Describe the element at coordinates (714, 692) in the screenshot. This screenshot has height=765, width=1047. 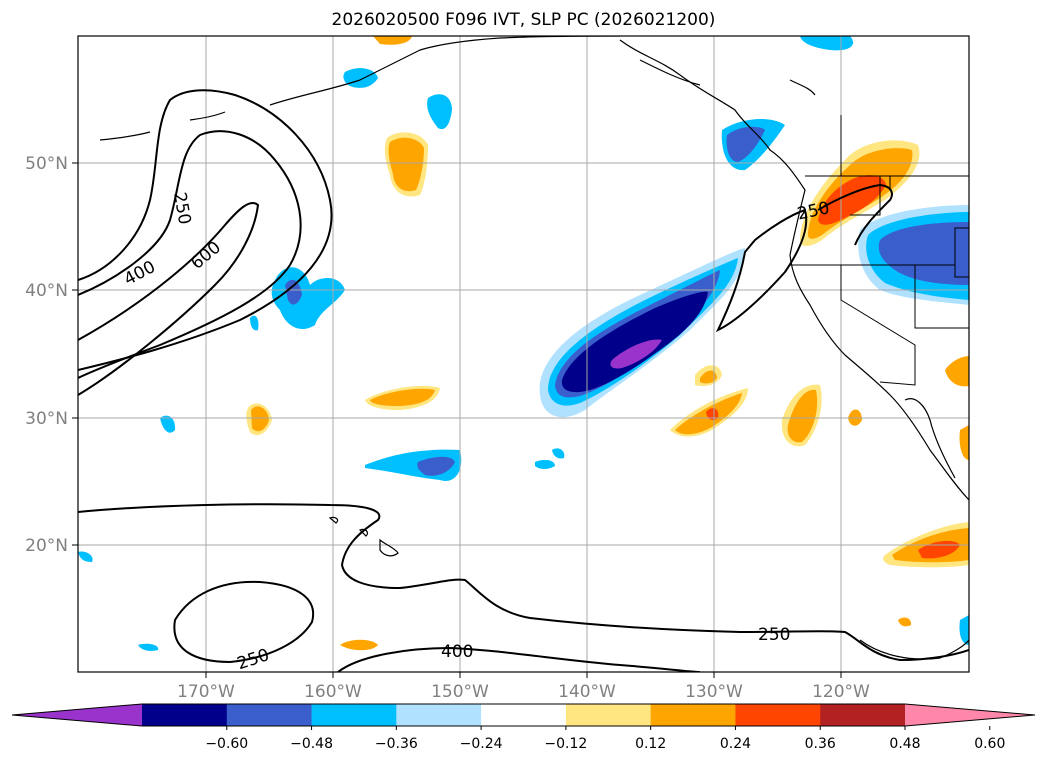
I see `lon-label: 130°W` at that location.